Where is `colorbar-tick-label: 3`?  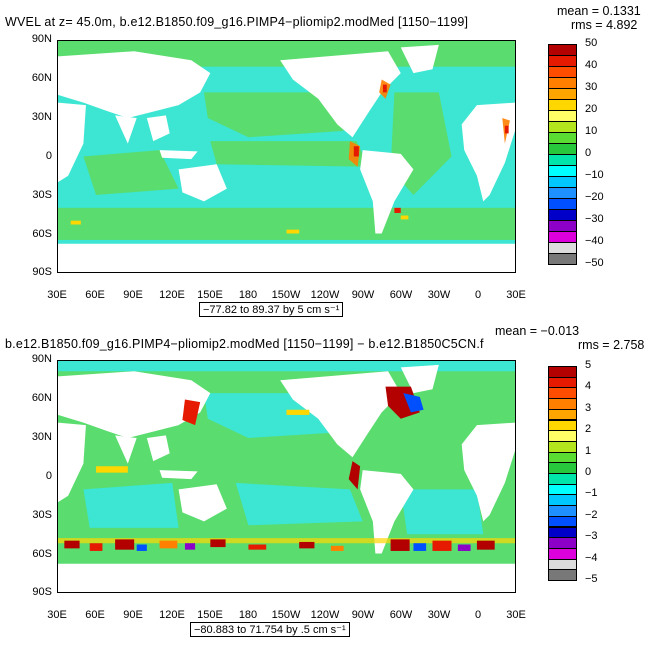
colorbar-tick-label: 3 is located at coordinates (588, 407).